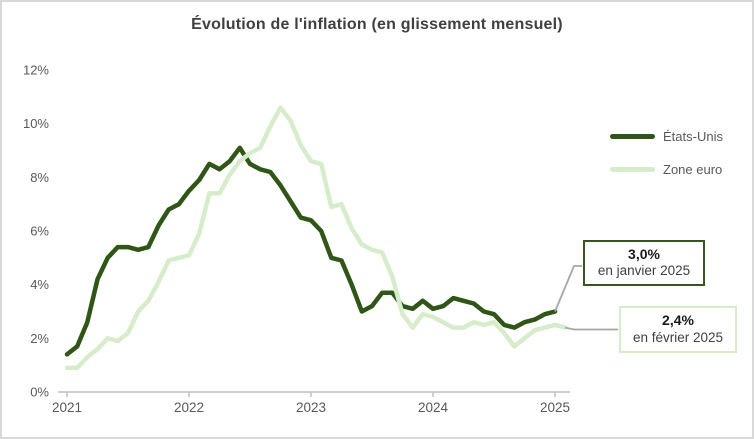 Image resolution: width=754 pixels, height=439 pixels. Describe the element at coordinates (67, 407) in the screenshot. I see `x-axis-tick-label: 2021` at that location.